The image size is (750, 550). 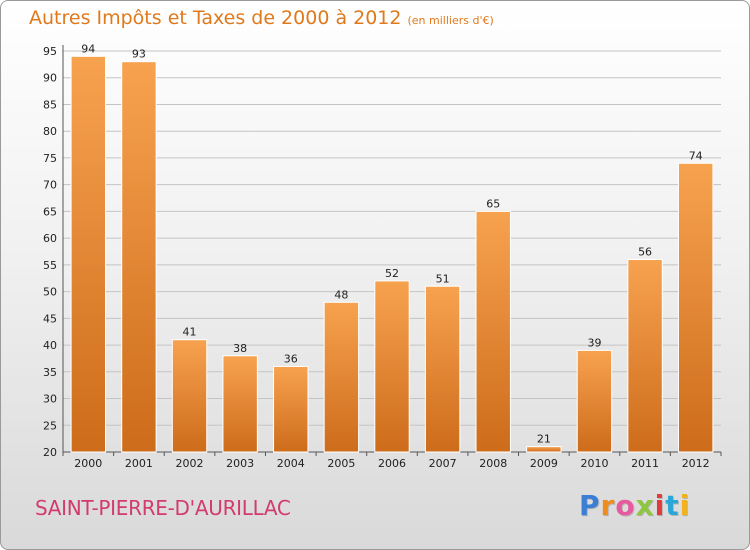 What do you see at coordinates (50, 292) in the screenshot?
I see `y-tick-label: 50` at bounding box center [50, 292].